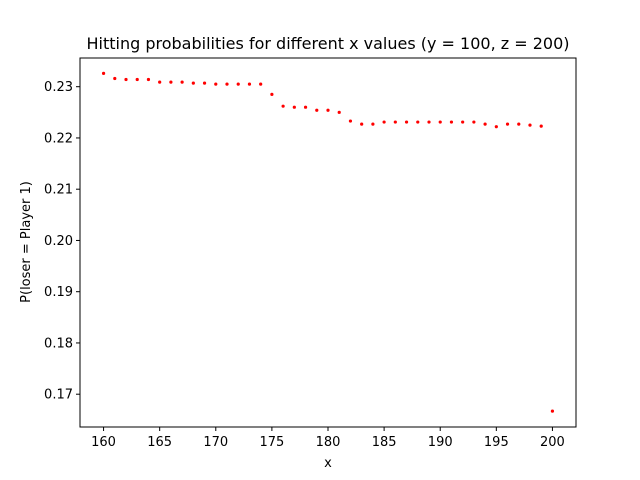 Image resolution: width=640 pixels, height=480 pixels. What do you see at coordinates (58, 292) in the screenshot?
I see `y-tick-label: 0.19` at bounding box center [58, 292].